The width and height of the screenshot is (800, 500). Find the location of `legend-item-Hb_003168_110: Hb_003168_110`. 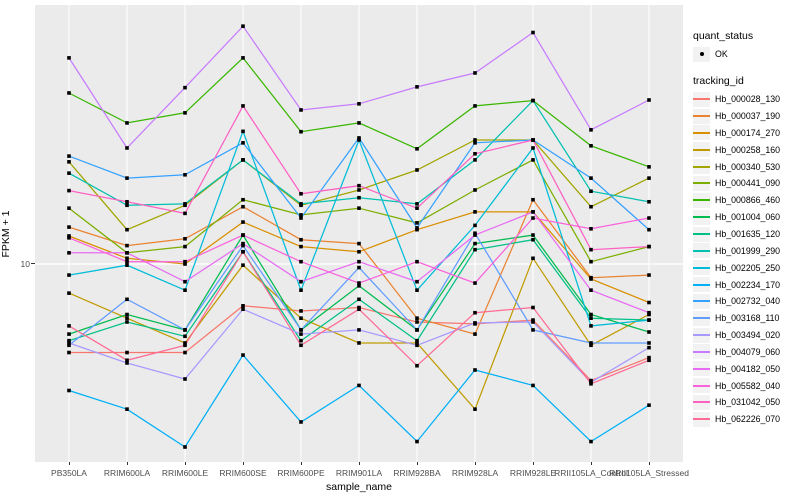

legend-item-Hb_003168_110: Hb_003168_110 is located at coordinates (745, 318).